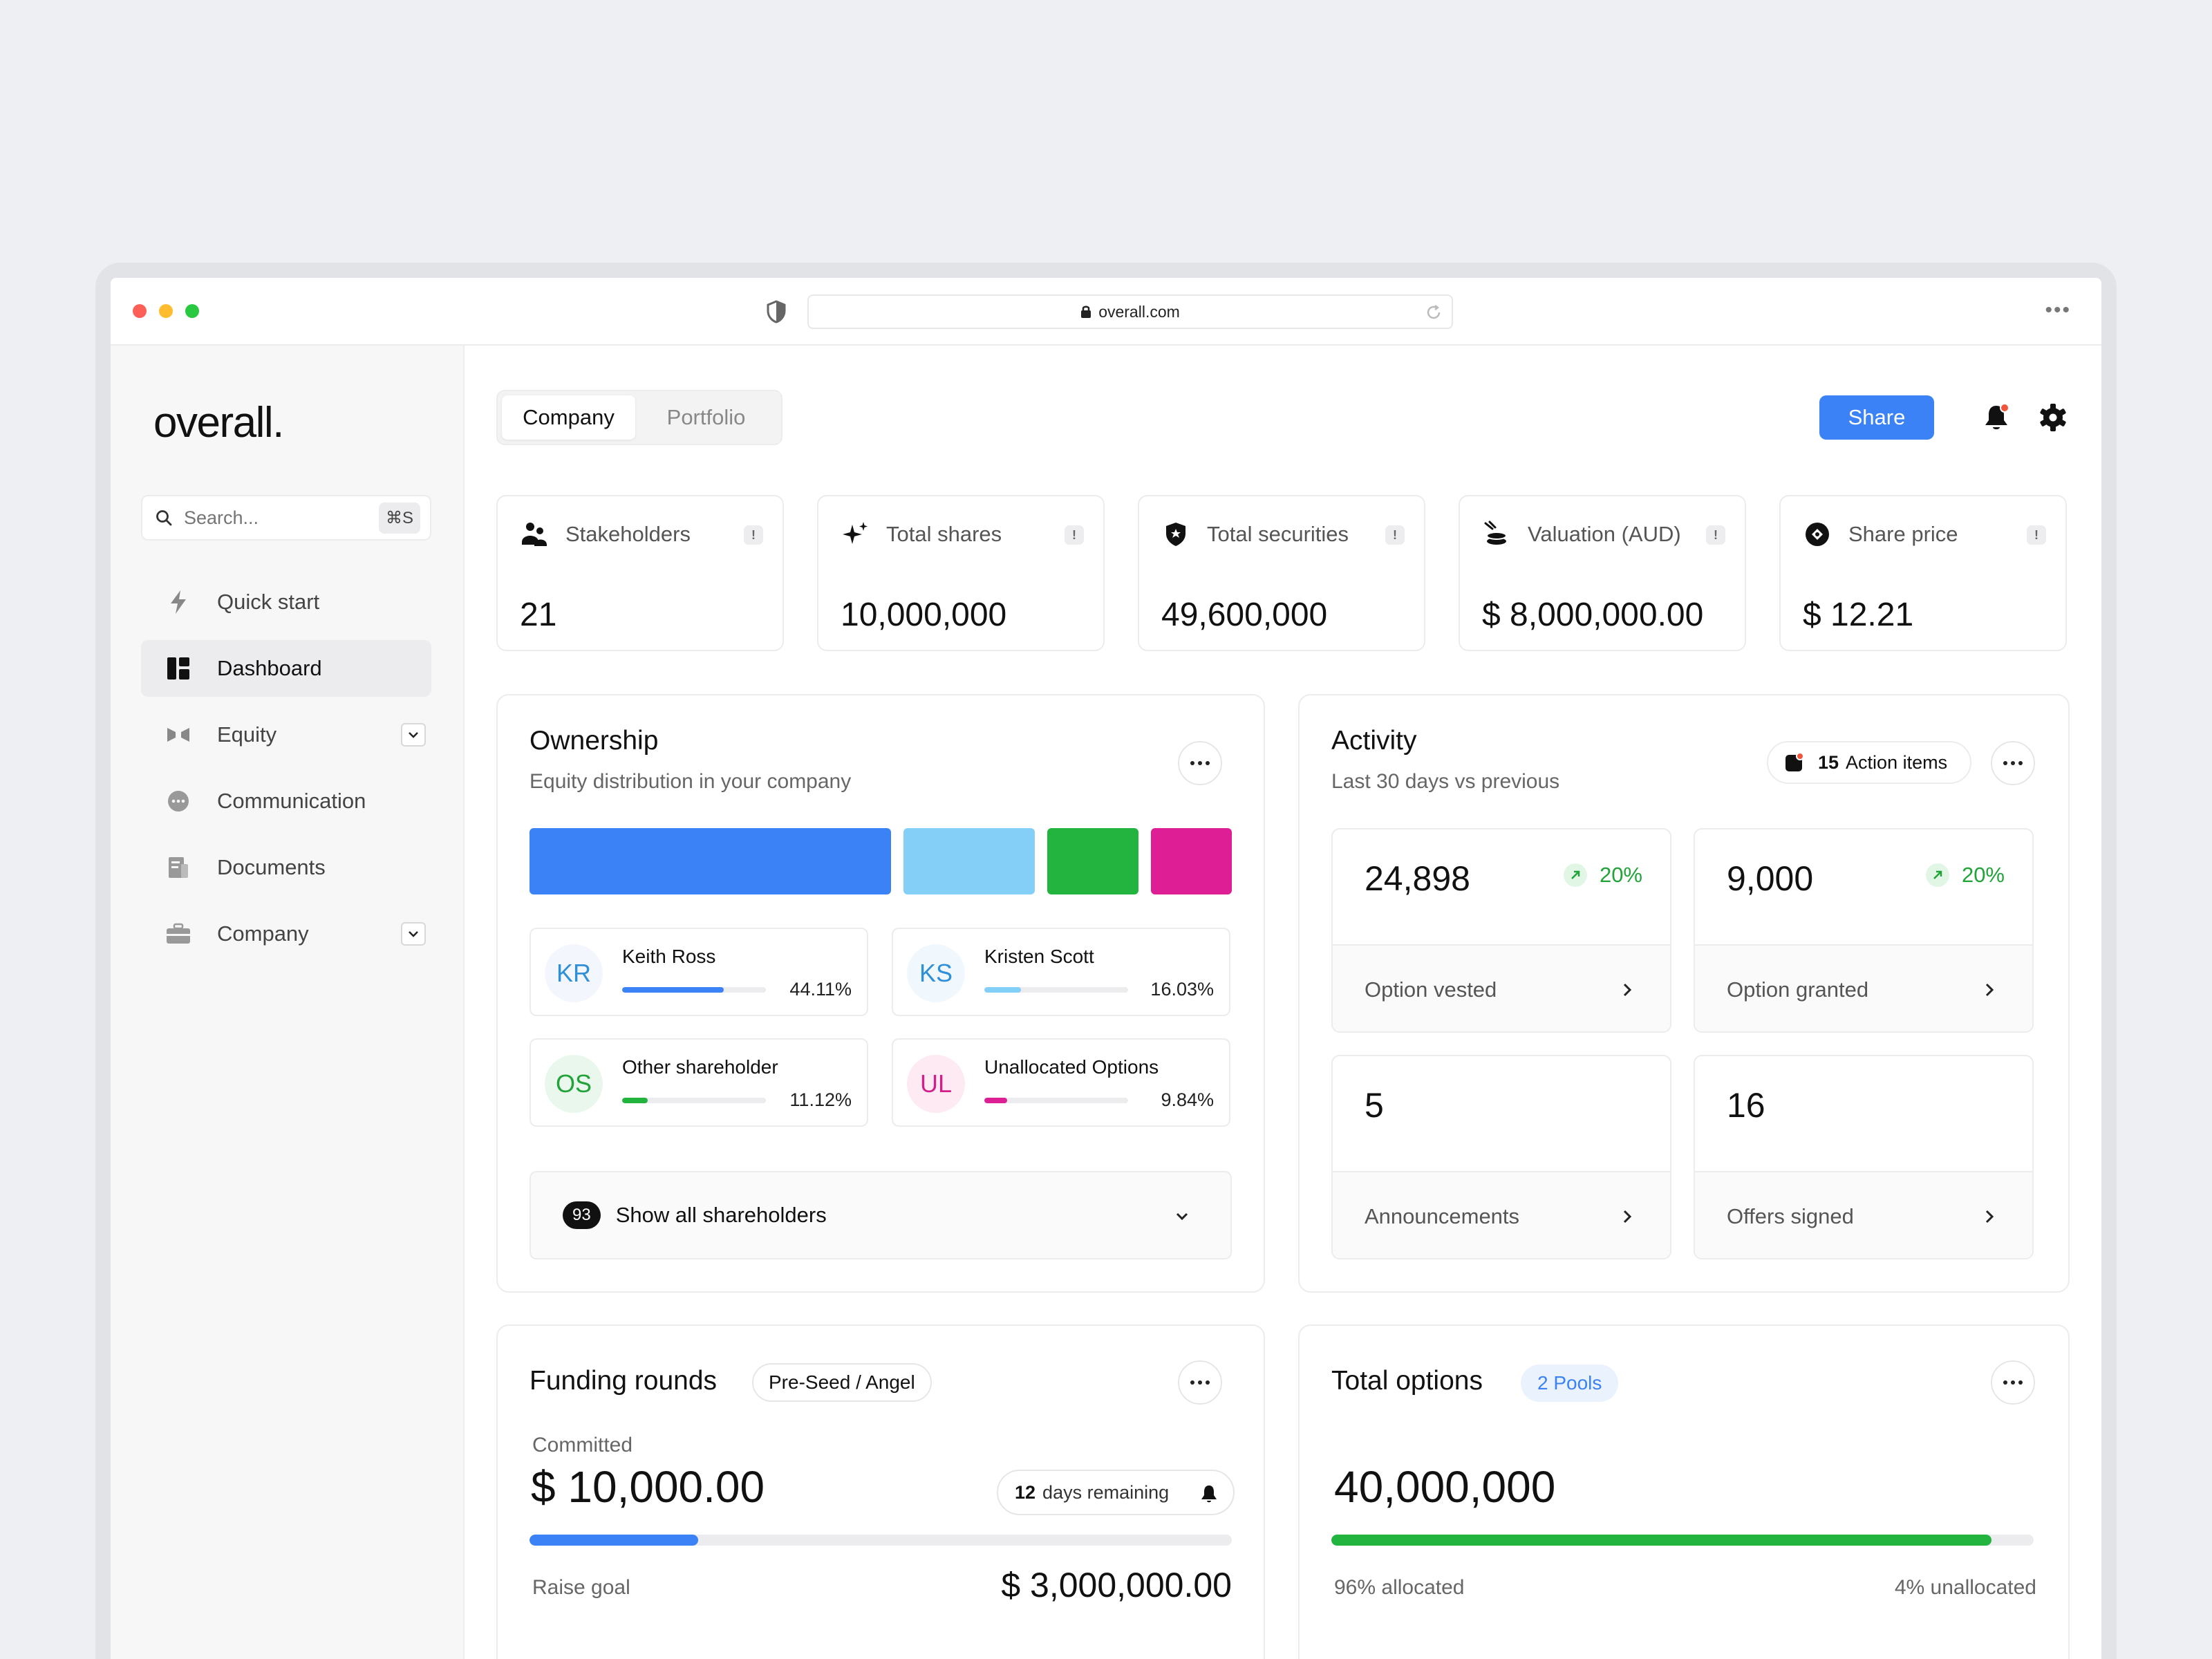  What do you see at coordinates (1445, 1487) in the screenshot?
I see `options-total-value: 40,000,000` at bounding box center [1445, 1487].